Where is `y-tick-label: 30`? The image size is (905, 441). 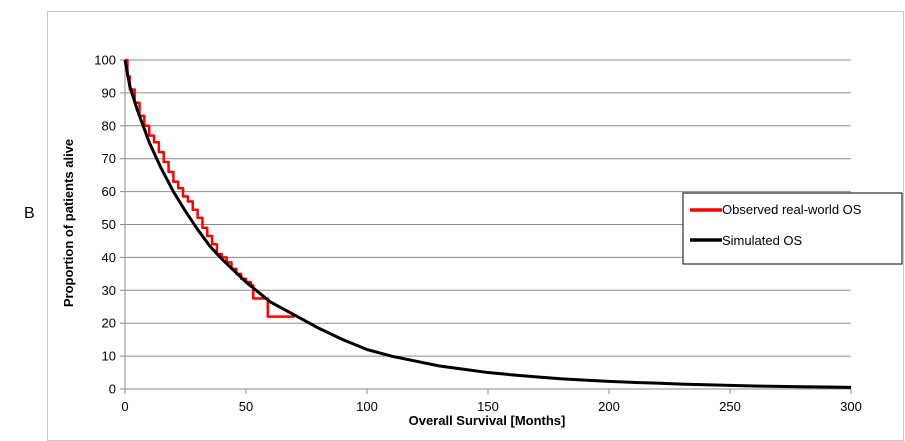
y-tick-label: 30 is located at coordinates (109, 290).